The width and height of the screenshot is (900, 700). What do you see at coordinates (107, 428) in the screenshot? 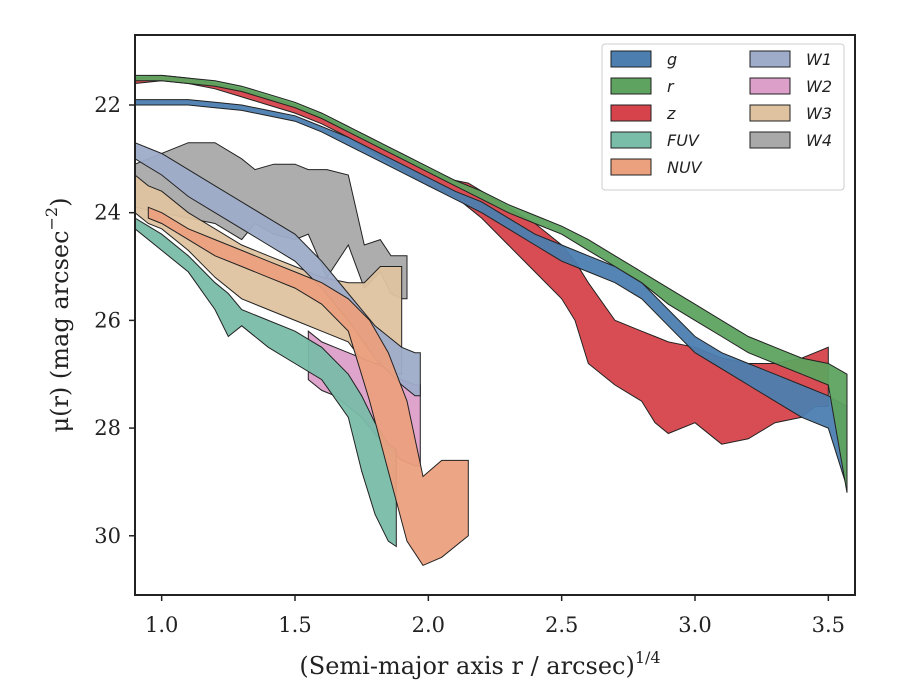
I see `y-tick-label: 28` at bounding box center [107, 428].